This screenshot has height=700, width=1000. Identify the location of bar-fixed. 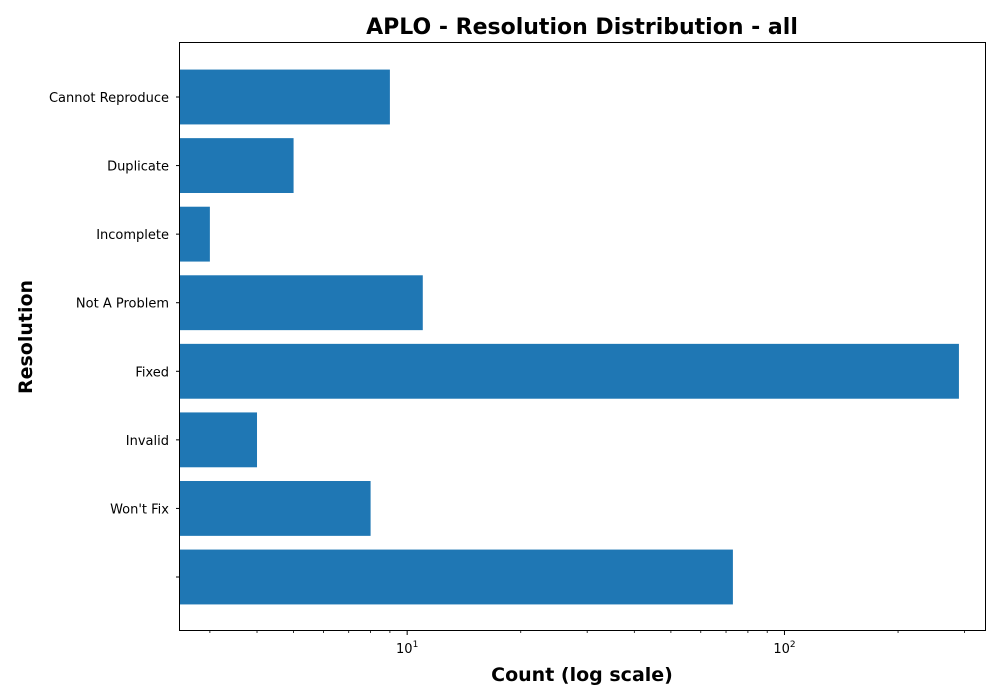
(569, 371).